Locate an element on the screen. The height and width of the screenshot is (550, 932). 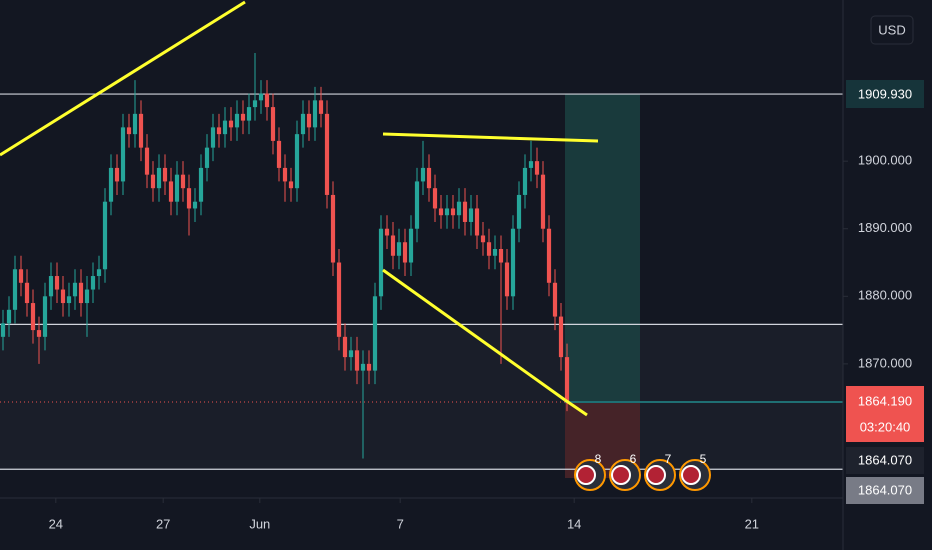
y-tick-label: 1890.000 is located at coordinates (885, 227).